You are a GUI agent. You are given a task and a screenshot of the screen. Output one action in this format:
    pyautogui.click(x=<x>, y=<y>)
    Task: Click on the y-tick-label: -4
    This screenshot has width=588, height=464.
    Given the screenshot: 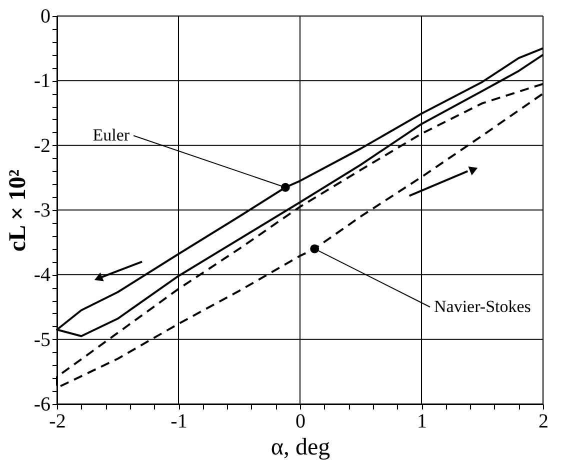 What is the action you would take?
    pyautogui.click(x=42, y=275)
    